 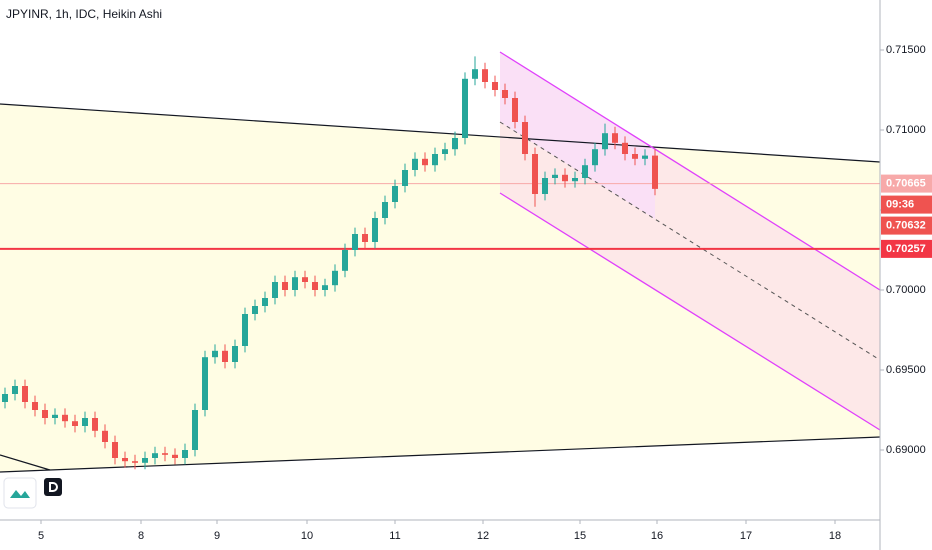 I want to click on price-line-label: 0.70665, so click(x=906, y=184).